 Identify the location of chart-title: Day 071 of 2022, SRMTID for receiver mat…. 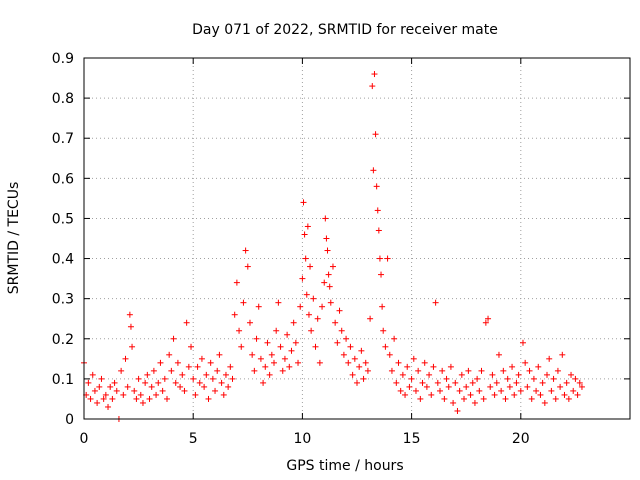
(345, 30).